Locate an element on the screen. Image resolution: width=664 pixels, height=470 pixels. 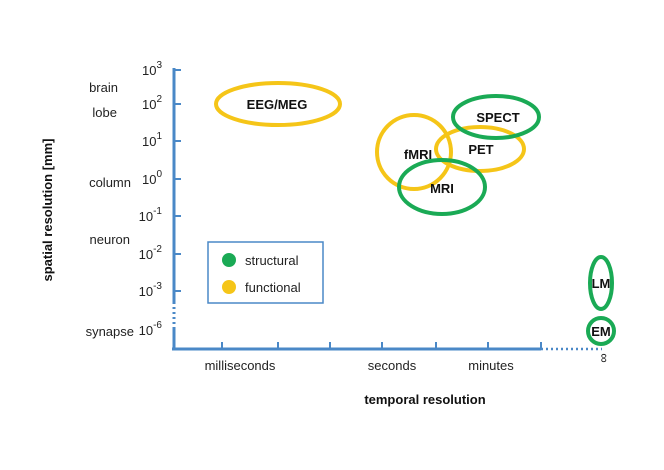
y-tick-label: 10³ is located at coordinates (152, 69).